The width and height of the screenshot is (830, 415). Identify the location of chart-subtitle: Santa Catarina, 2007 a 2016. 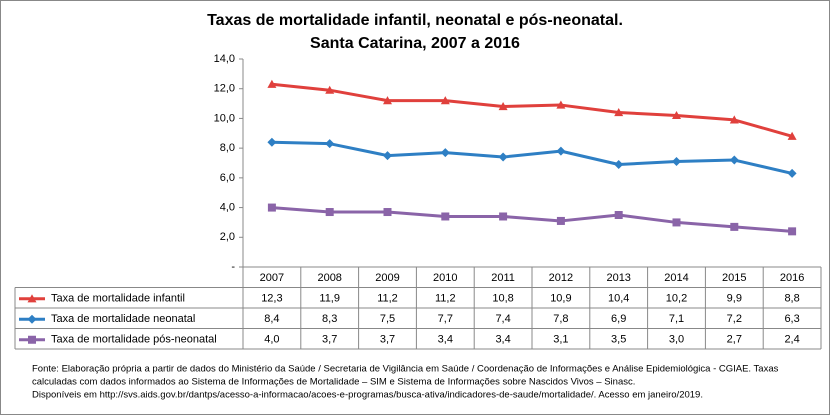
(415, 43).